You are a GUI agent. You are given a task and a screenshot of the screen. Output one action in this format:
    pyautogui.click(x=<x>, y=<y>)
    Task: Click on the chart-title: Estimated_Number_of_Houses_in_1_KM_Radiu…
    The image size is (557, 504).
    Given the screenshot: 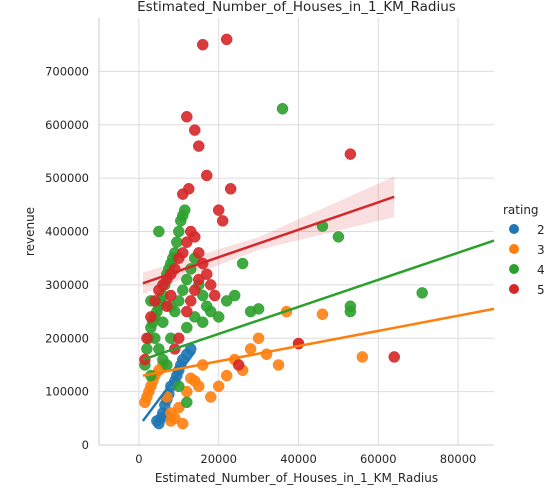 What is the action you would take?
    pyautogui.click(x=296, y=7)
    